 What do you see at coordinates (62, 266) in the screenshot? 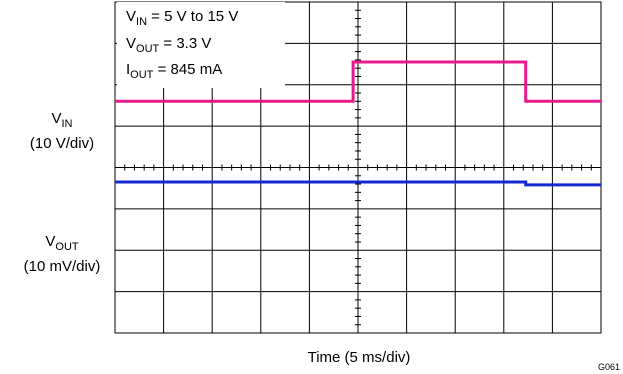
I see `vout-scale-label: (10 mV/div)` at bounding box center [62, 266].